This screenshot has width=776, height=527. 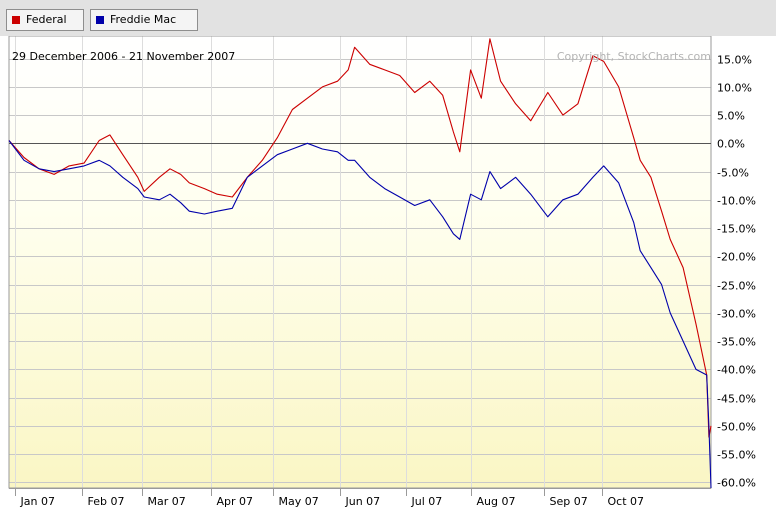 What do you see at coordinates (388, 18) in the screenshot?
I see `legend-bar: Federal Freddie Mac` at bounding box center [388, 18].